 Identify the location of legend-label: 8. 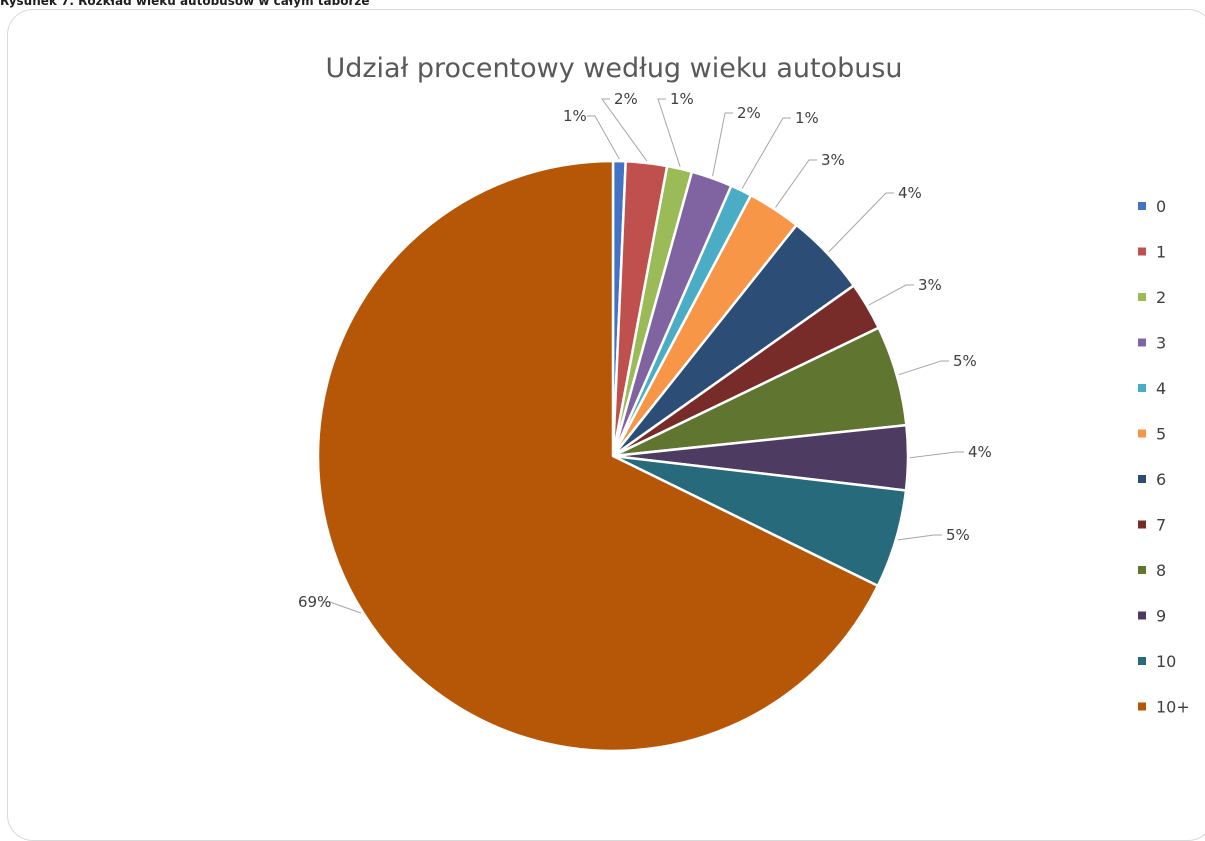
(1161, 570).